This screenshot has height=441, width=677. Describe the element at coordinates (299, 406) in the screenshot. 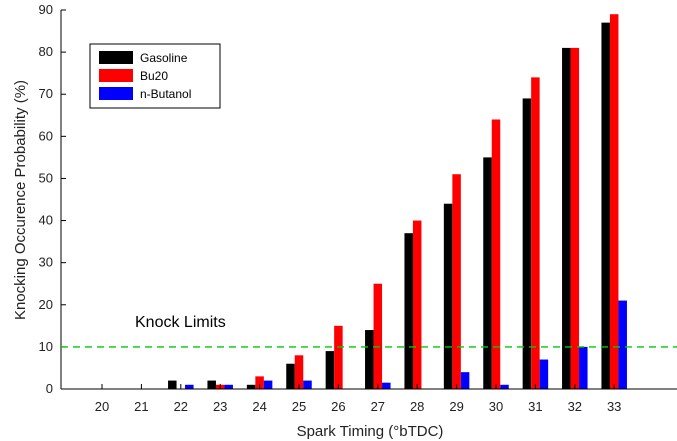

I see `x-tick-label: 25` at that location.